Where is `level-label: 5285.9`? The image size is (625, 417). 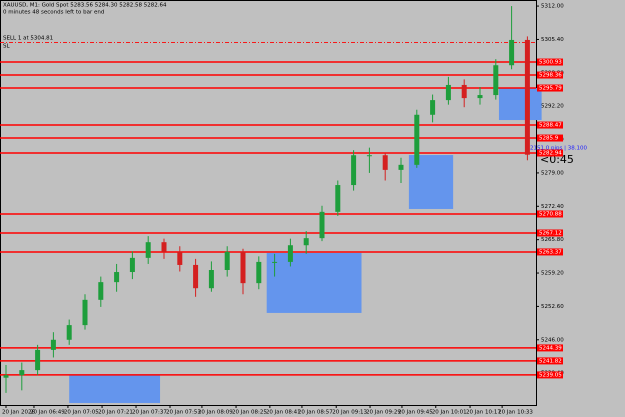
level-label: 5285.9 is located at coordinates (549, 139).